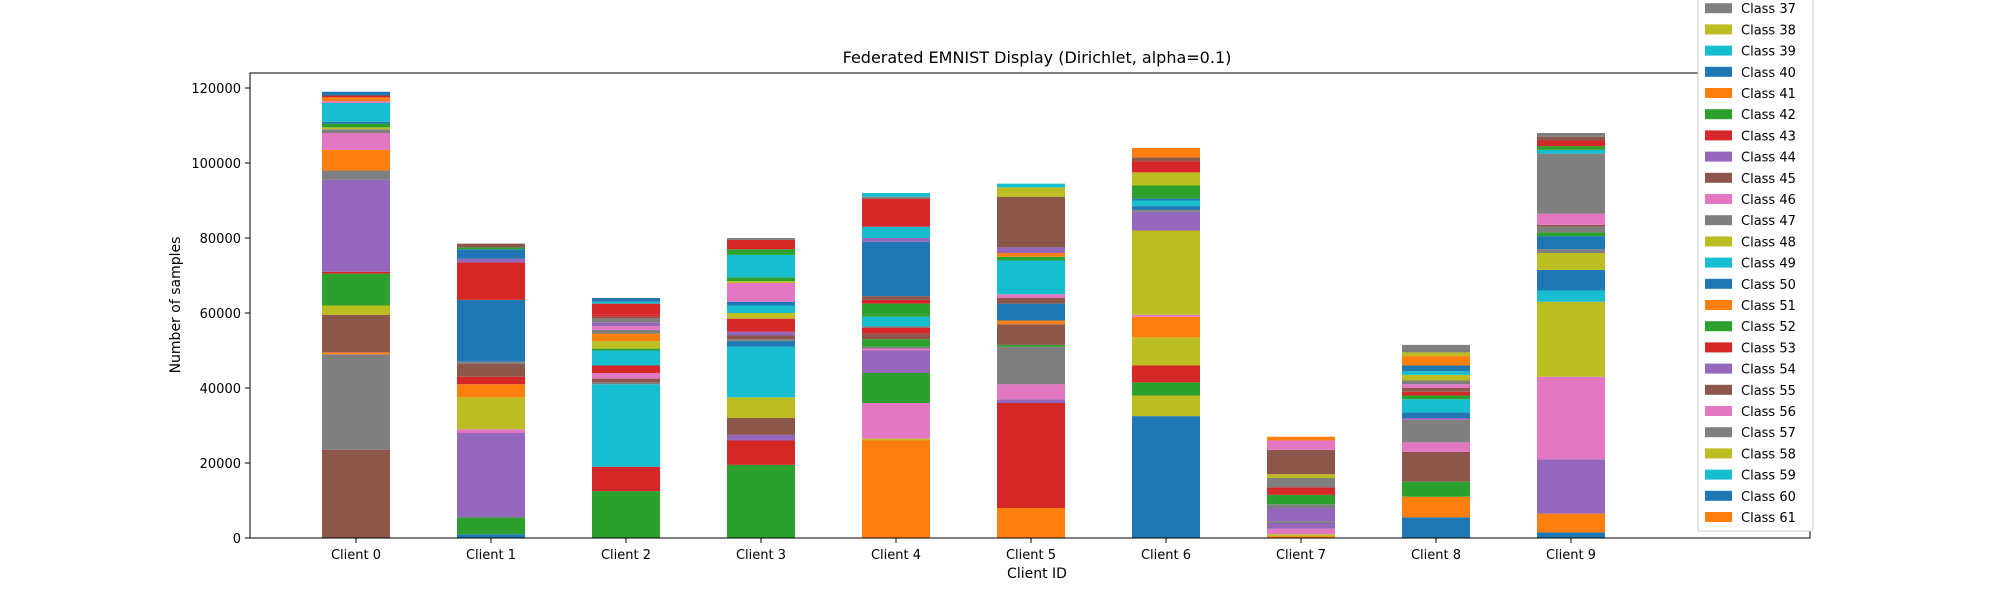  What do you see at coordinates (1768, 136) in the screenshot?
I see `legend-label: Class 43` at bounding box center [1768, 136].